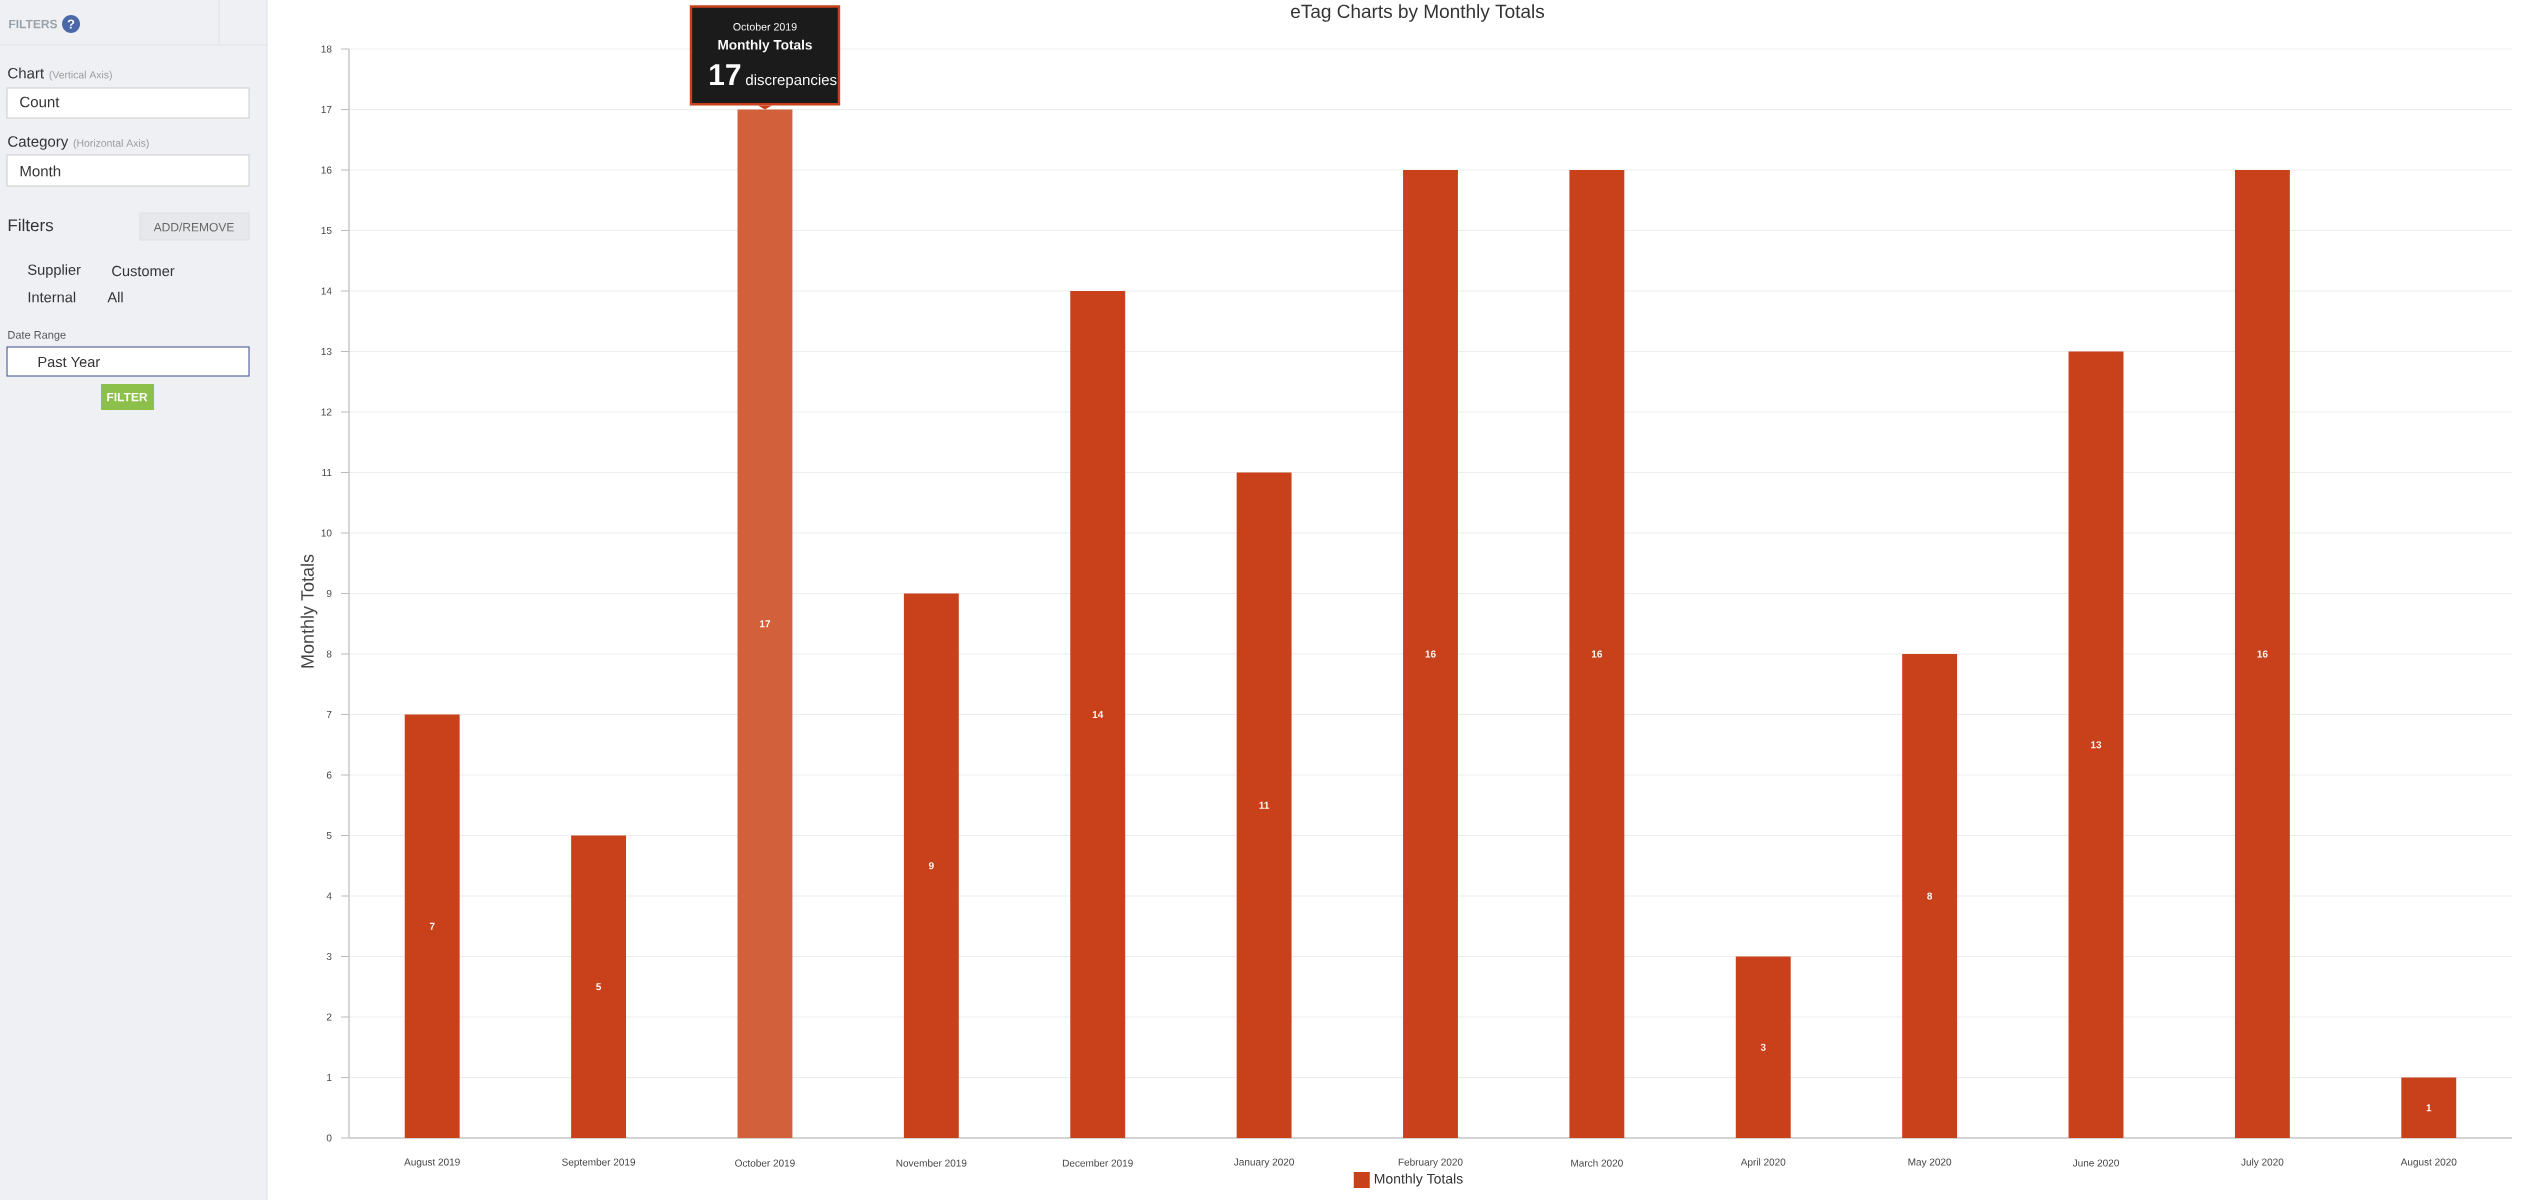 The image size is (2524, 1200). I want to click on chart-title: eTag Charts by Monthly Totals, so click(1418, 13).